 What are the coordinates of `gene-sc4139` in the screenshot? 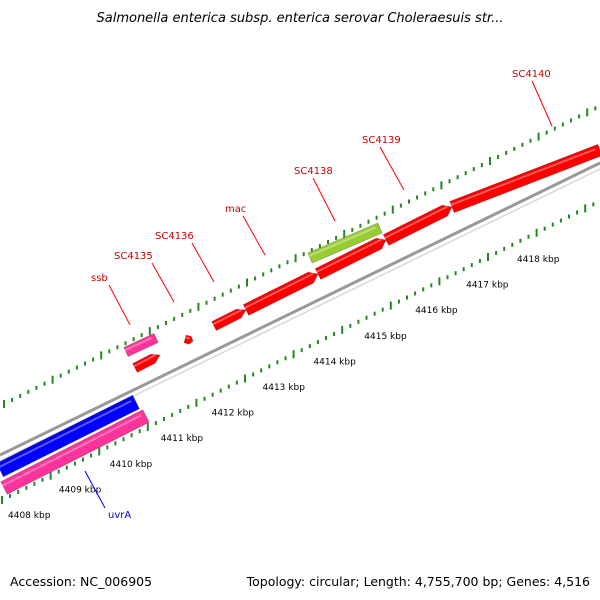 It's located at (417, 225).